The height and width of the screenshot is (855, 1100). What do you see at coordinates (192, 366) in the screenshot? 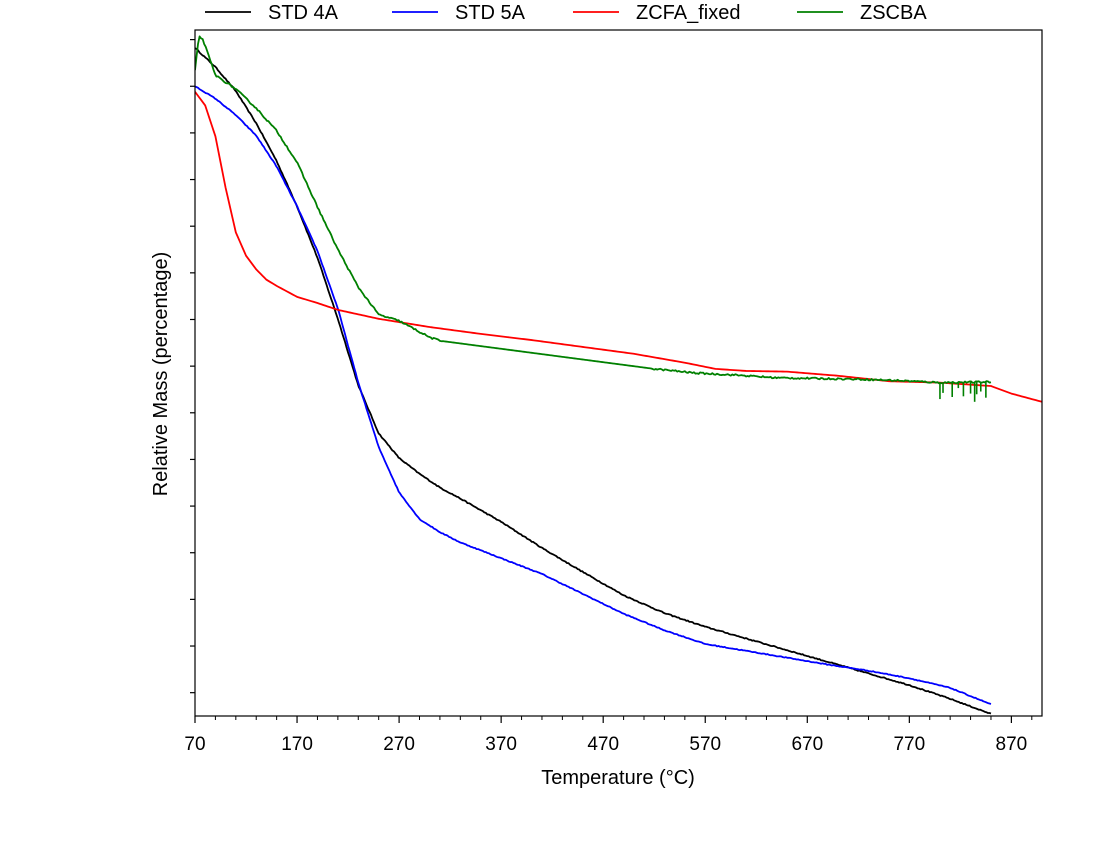
I see `y-axis` at bounding box center [192, 366].